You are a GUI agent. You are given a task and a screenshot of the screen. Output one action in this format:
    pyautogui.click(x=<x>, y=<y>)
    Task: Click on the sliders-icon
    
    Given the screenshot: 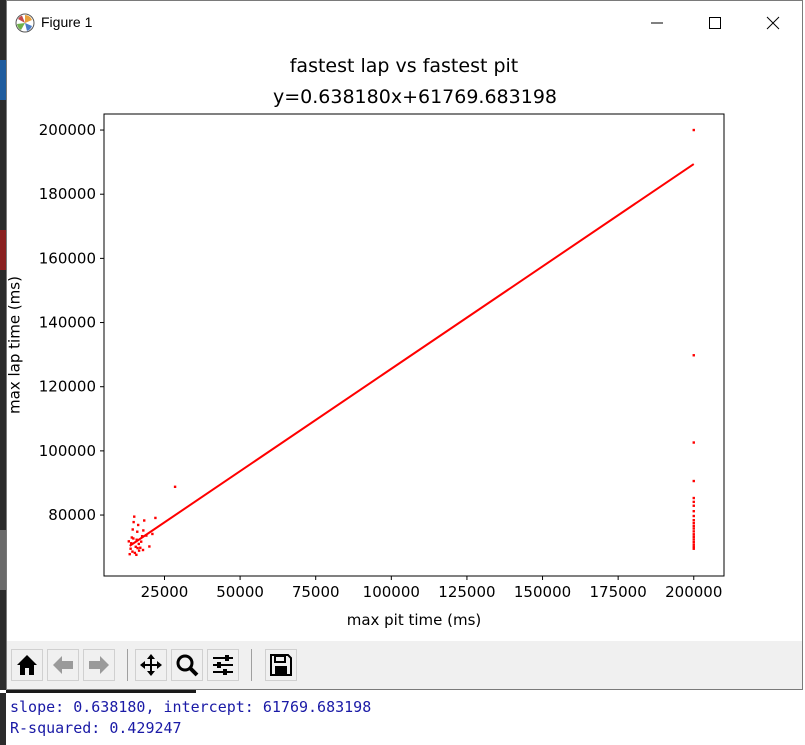 What is the action you would take?
    pyautogui.click(x=223, y=665)
    